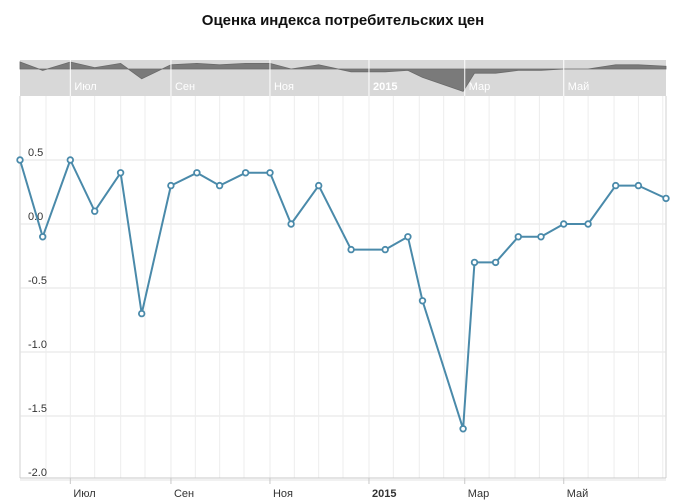 The height and width of the screenshot is (500, 686). I want to click on x-tick-label: Мар, so click(479, 494).